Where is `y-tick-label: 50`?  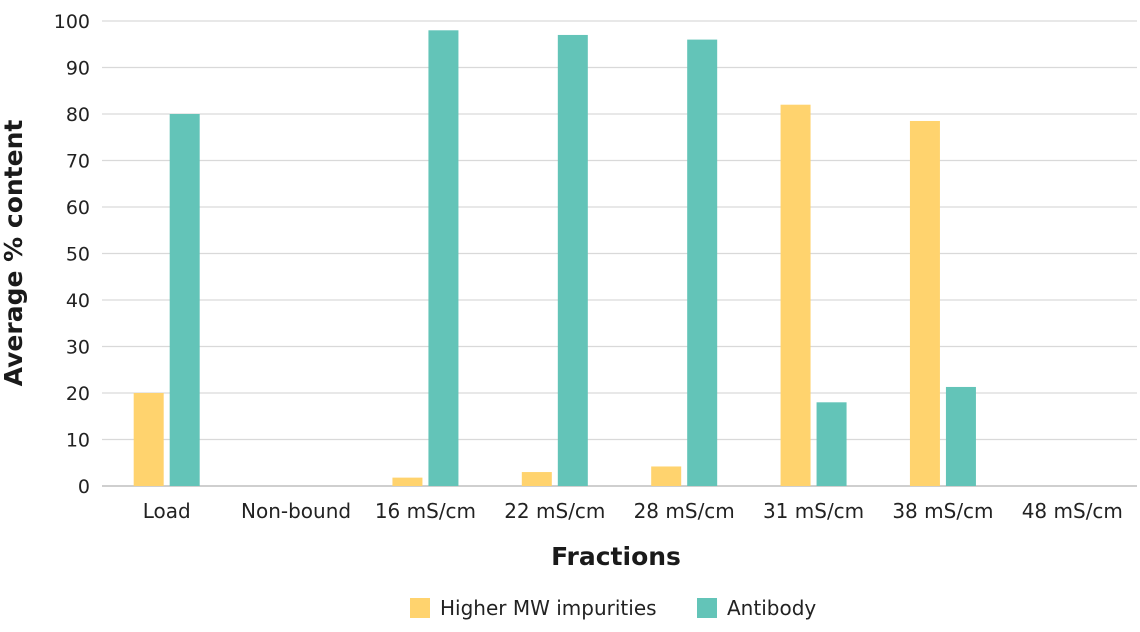 y-tick-label: 50 is located at coordinates (78, 255).